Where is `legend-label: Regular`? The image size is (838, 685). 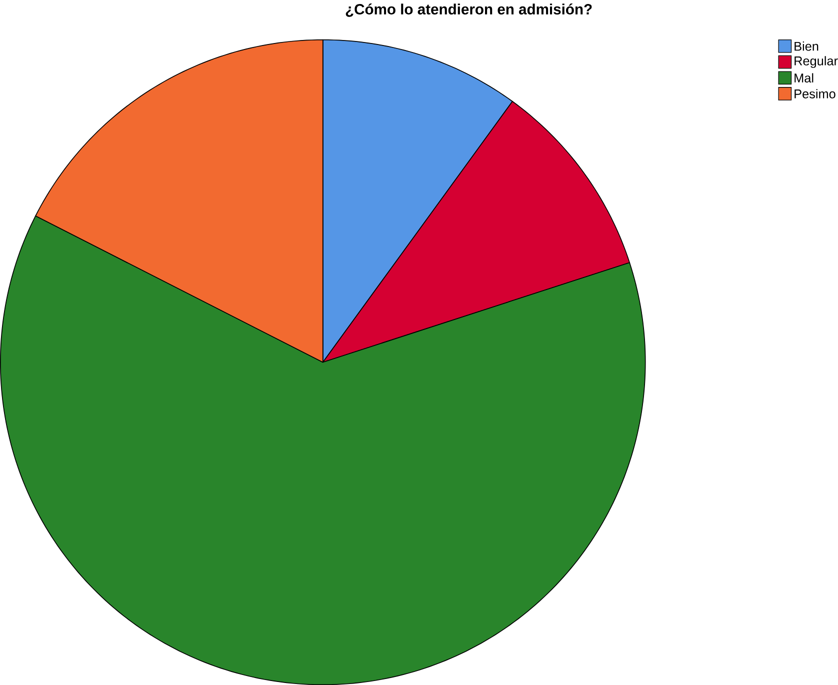
legend-label: Regular is located at coordinates (816, 62).